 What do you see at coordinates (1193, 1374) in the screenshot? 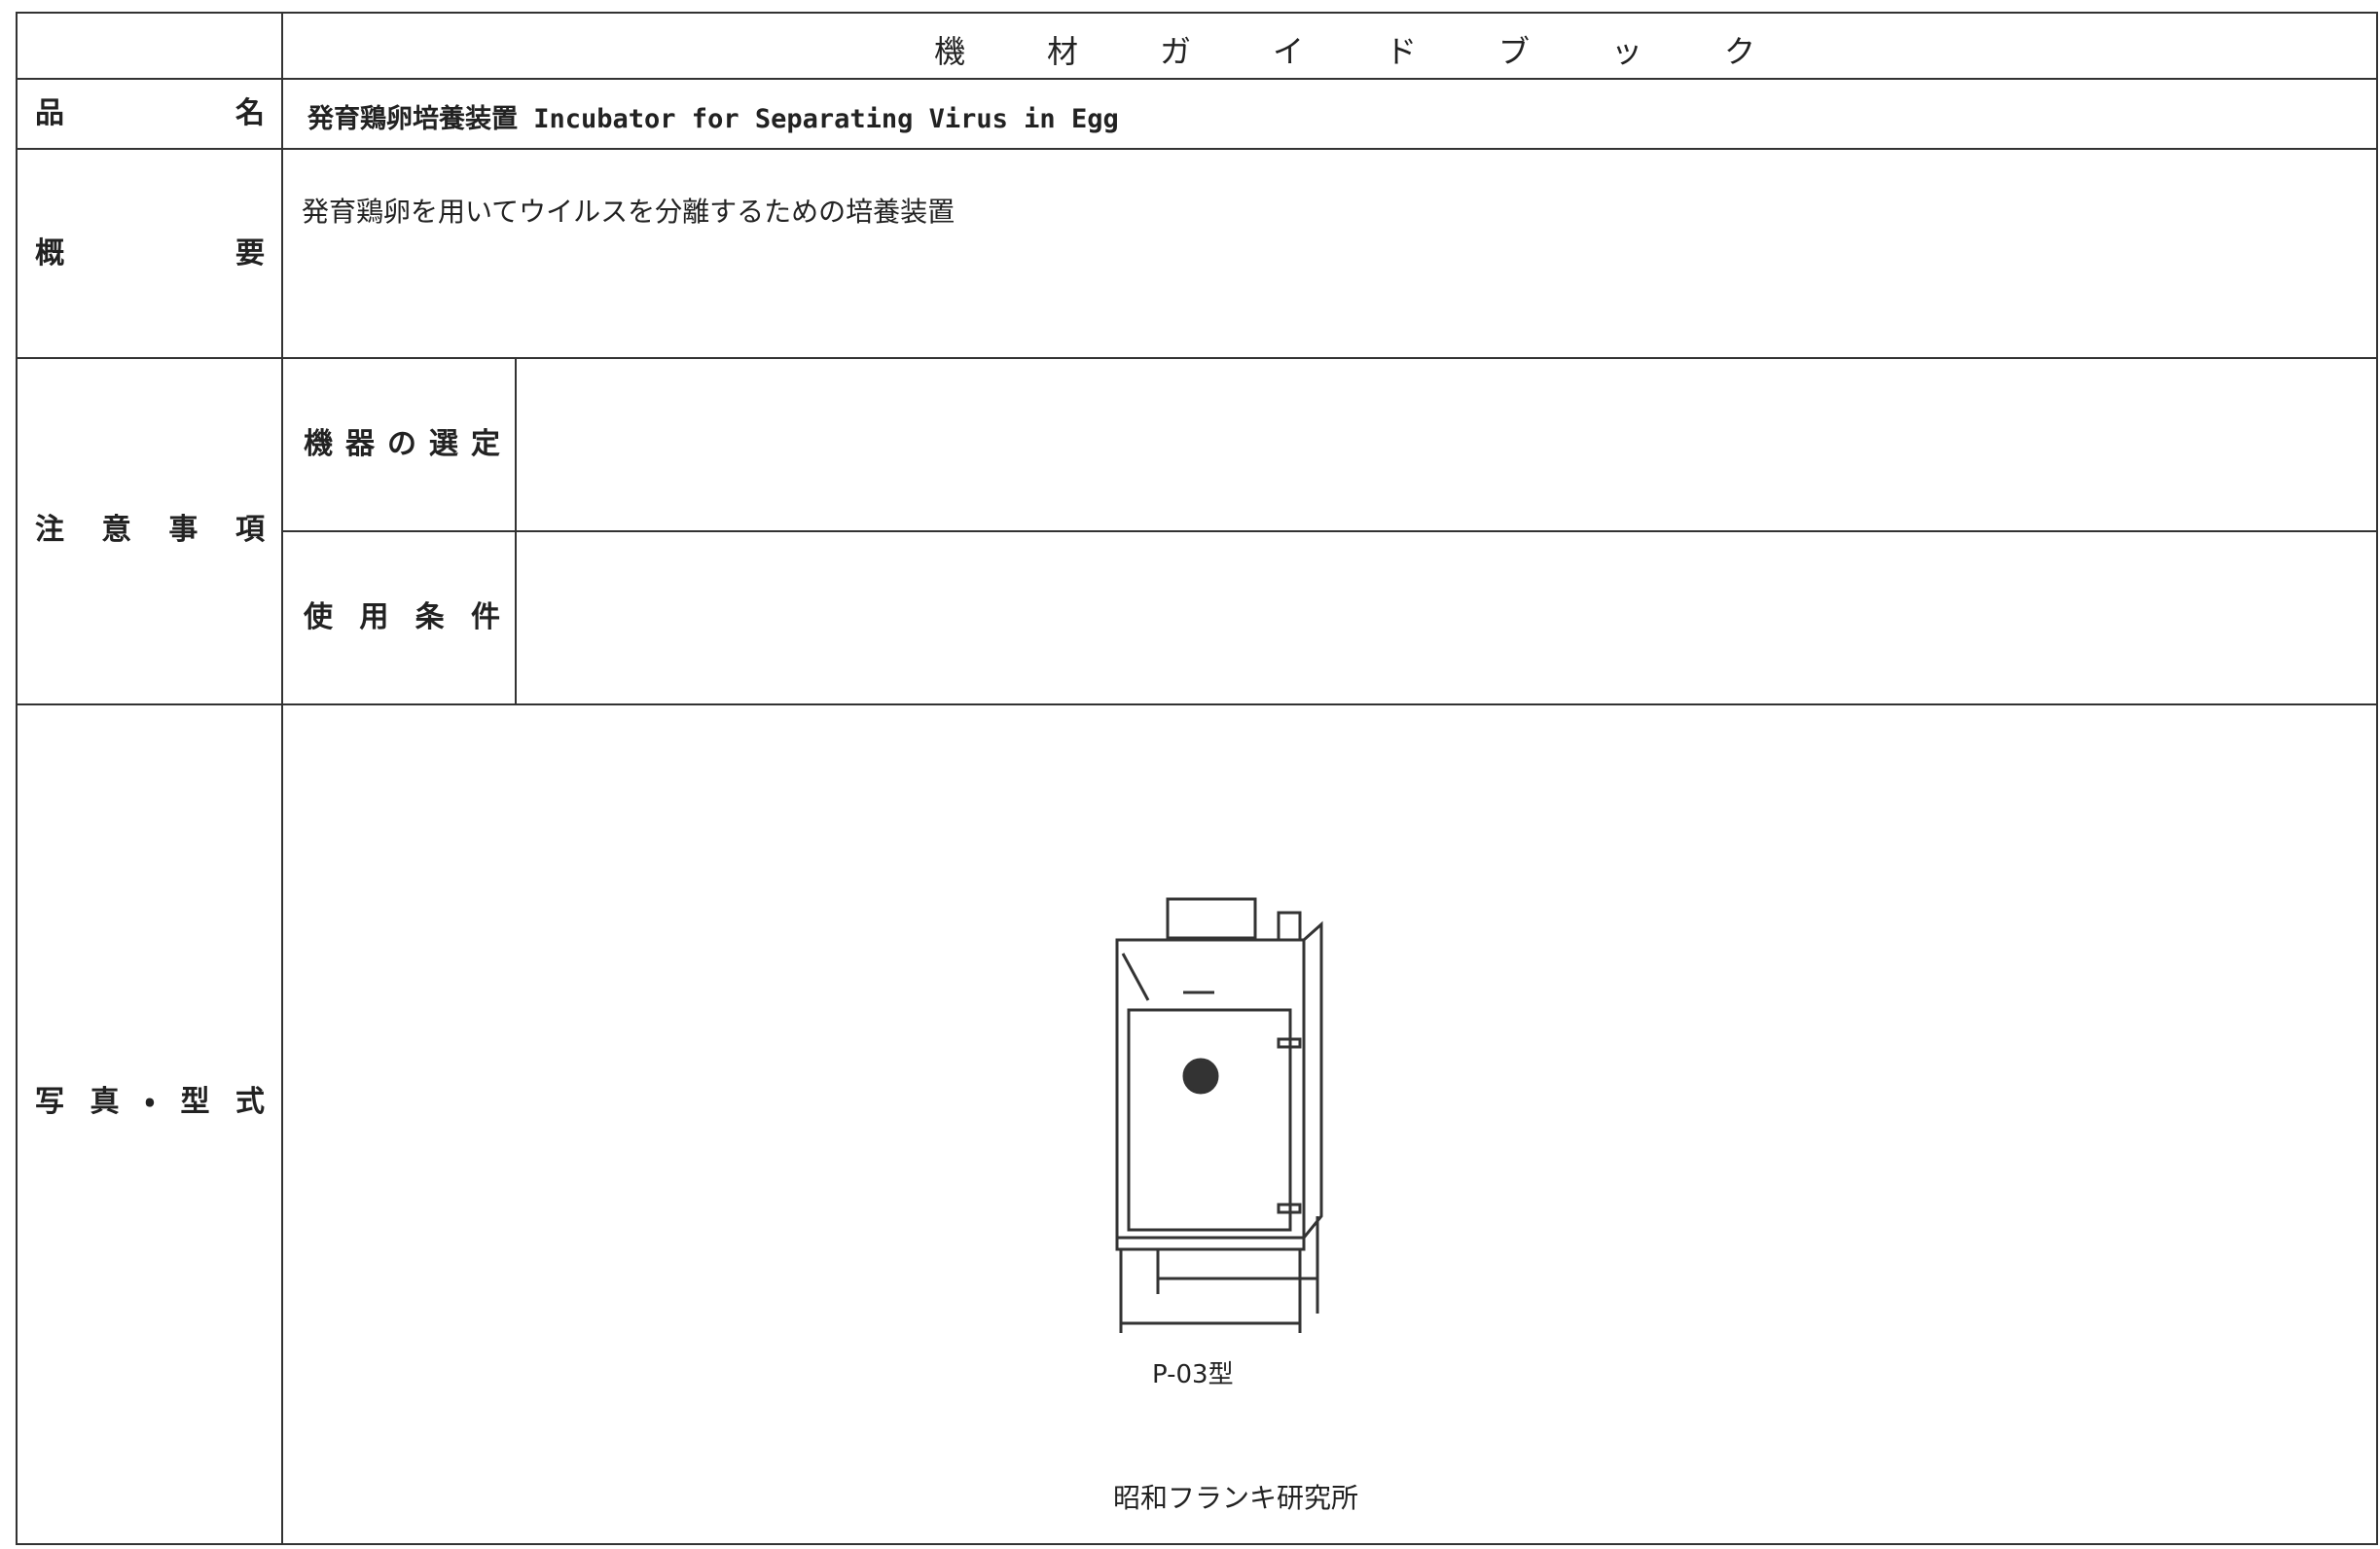
I see `model: P-03型` at bounding box center [1193, 1374].